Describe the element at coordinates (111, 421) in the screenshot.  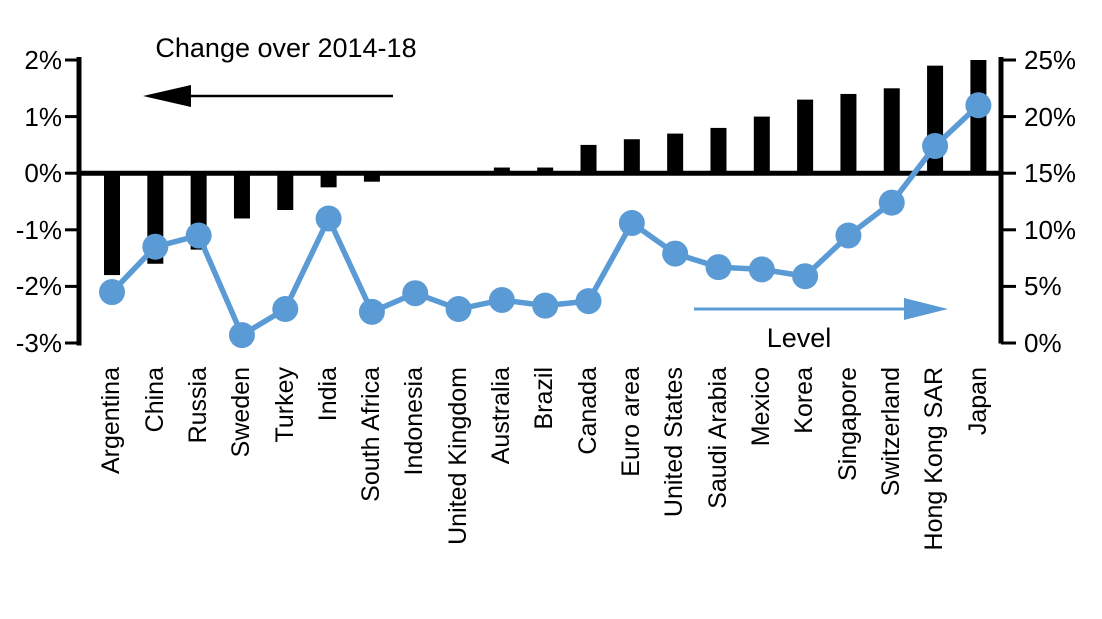
I see `x-axis-label-text: Argentina` at that location.